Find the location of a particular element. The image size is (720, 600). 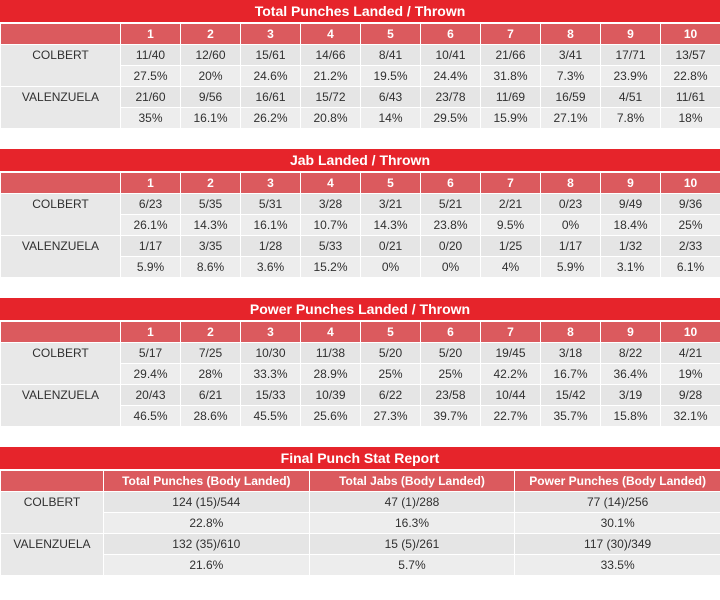

stat-pct-cell: 29.4% is located at coordinates (150, 374).